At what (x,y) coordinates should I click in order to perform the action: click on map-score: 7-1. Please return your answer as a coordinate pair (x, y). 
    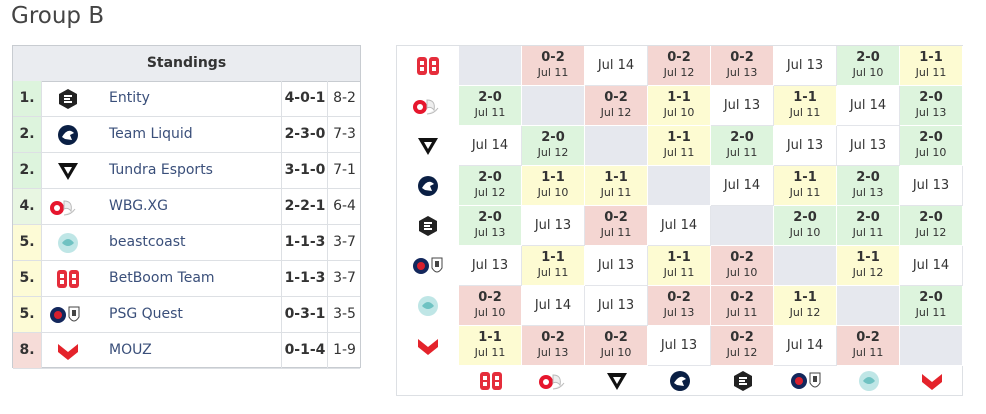
    Looking at the image, I should click on (344, 170).